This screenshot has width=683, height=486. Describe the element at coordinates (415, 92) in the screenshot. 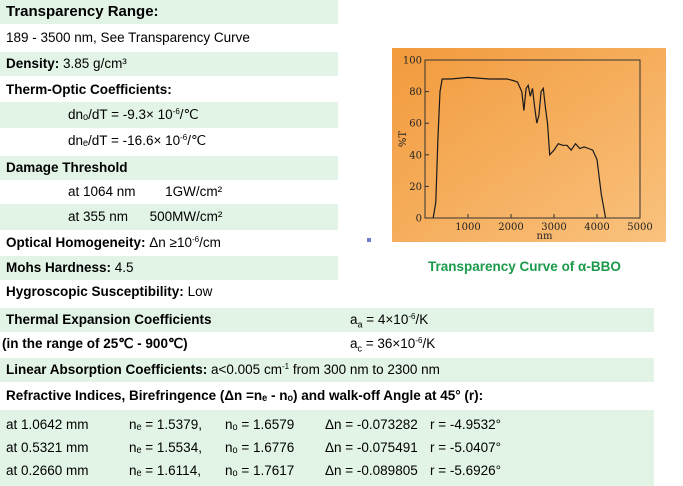

I see `y-tick-label: 80` at that location.